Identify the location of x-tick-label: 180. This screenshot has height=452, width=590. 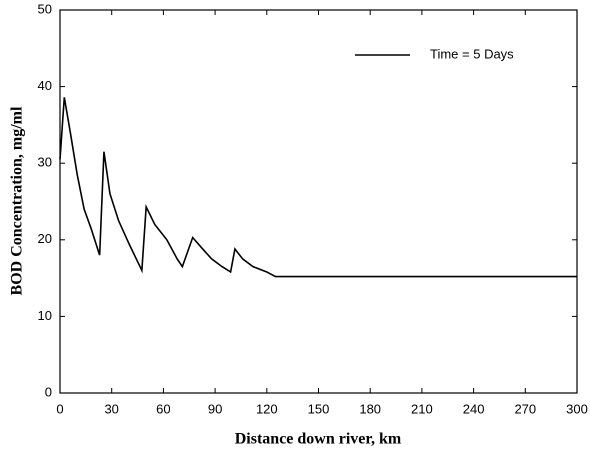
(370, 408).